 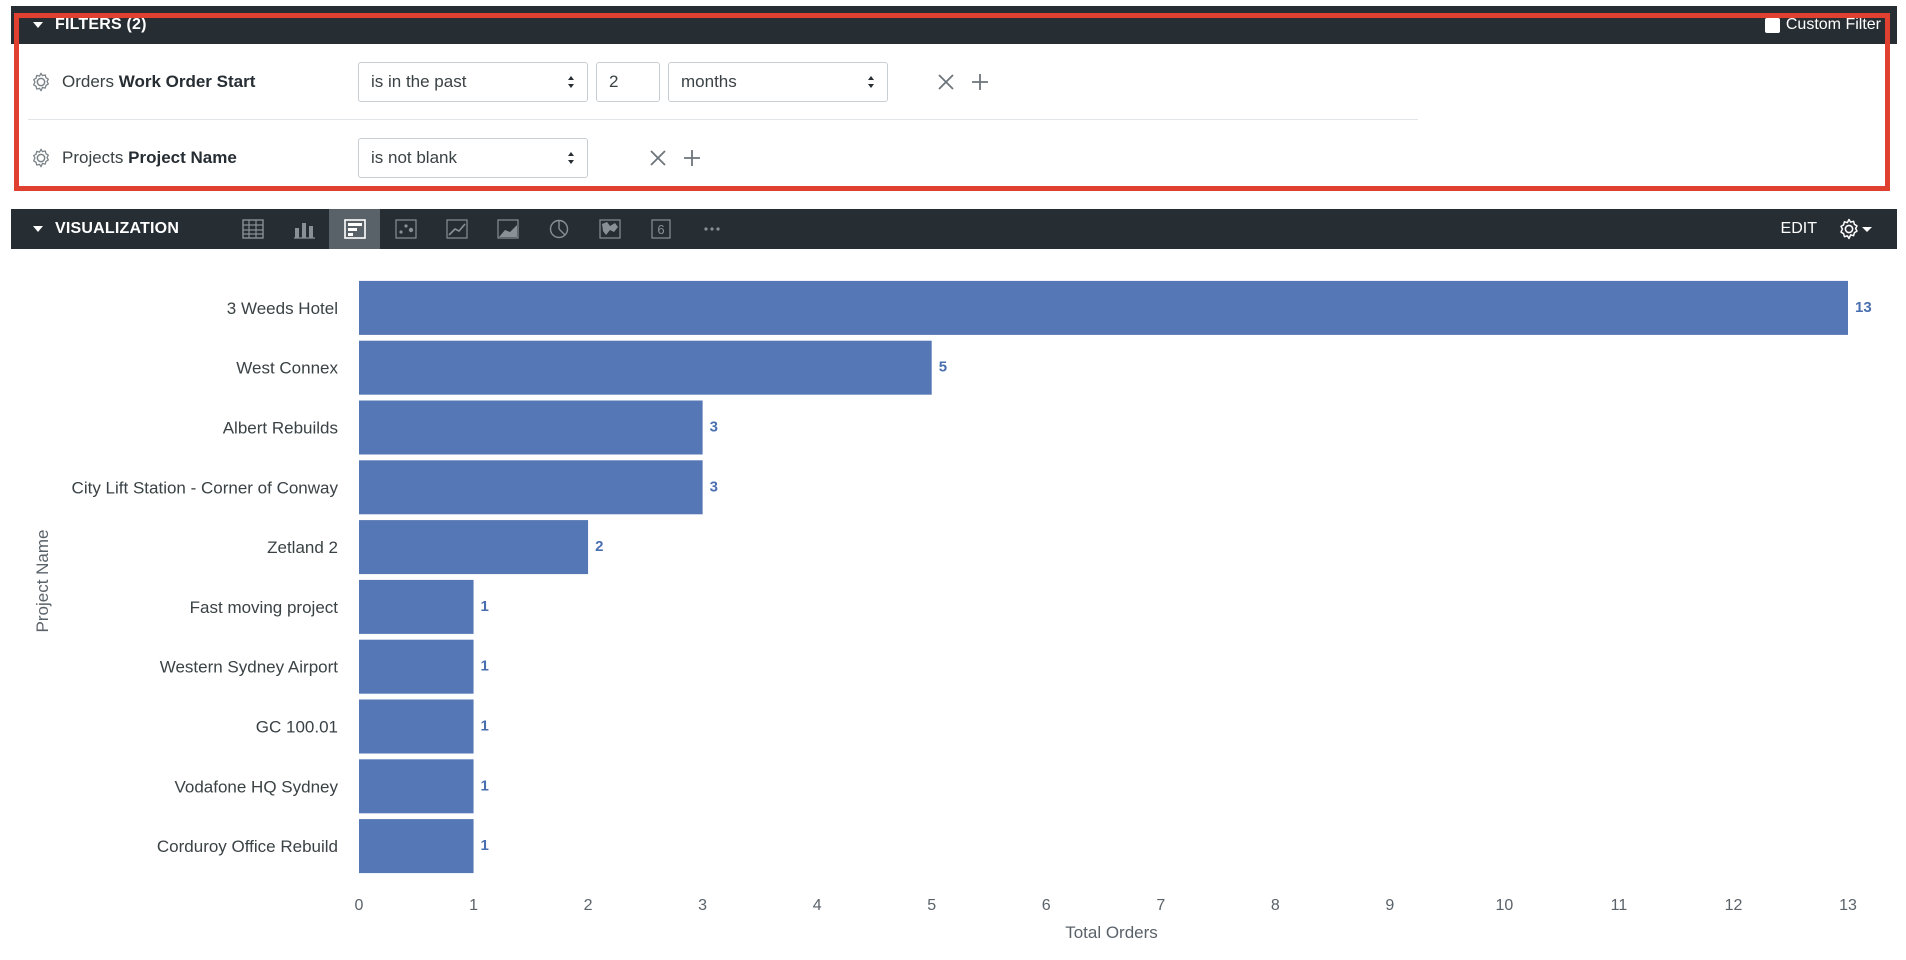 What do you see at coordinates (247, 846) in the screenshot?
I see `category-label: Corduroy Office Rebuild` at bounding box center [247, 846].